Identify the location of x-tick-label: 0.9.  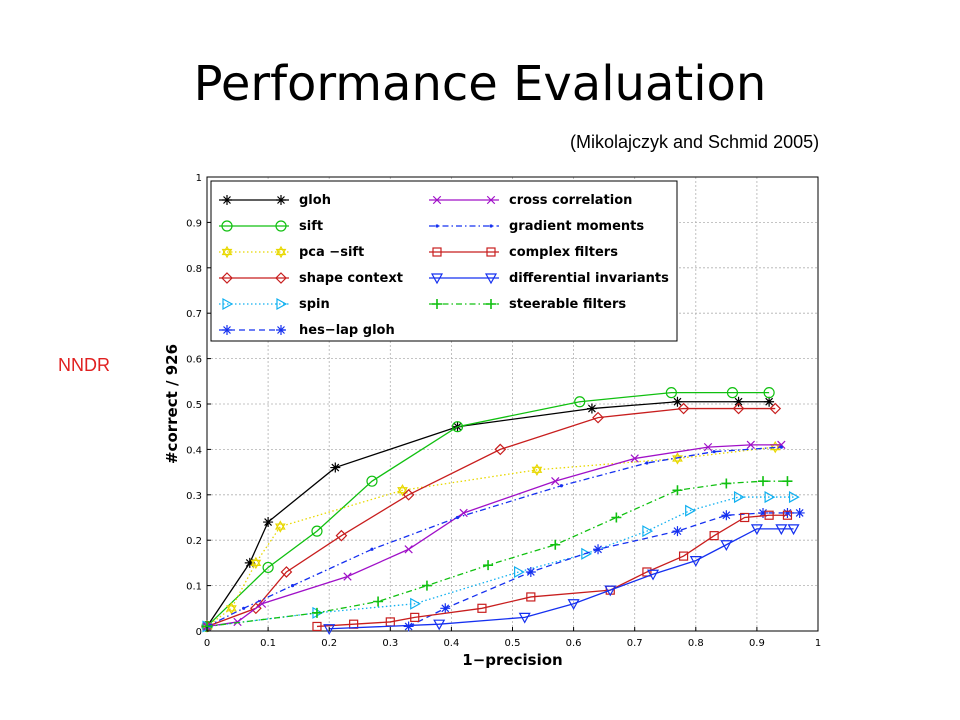
(757, 643).